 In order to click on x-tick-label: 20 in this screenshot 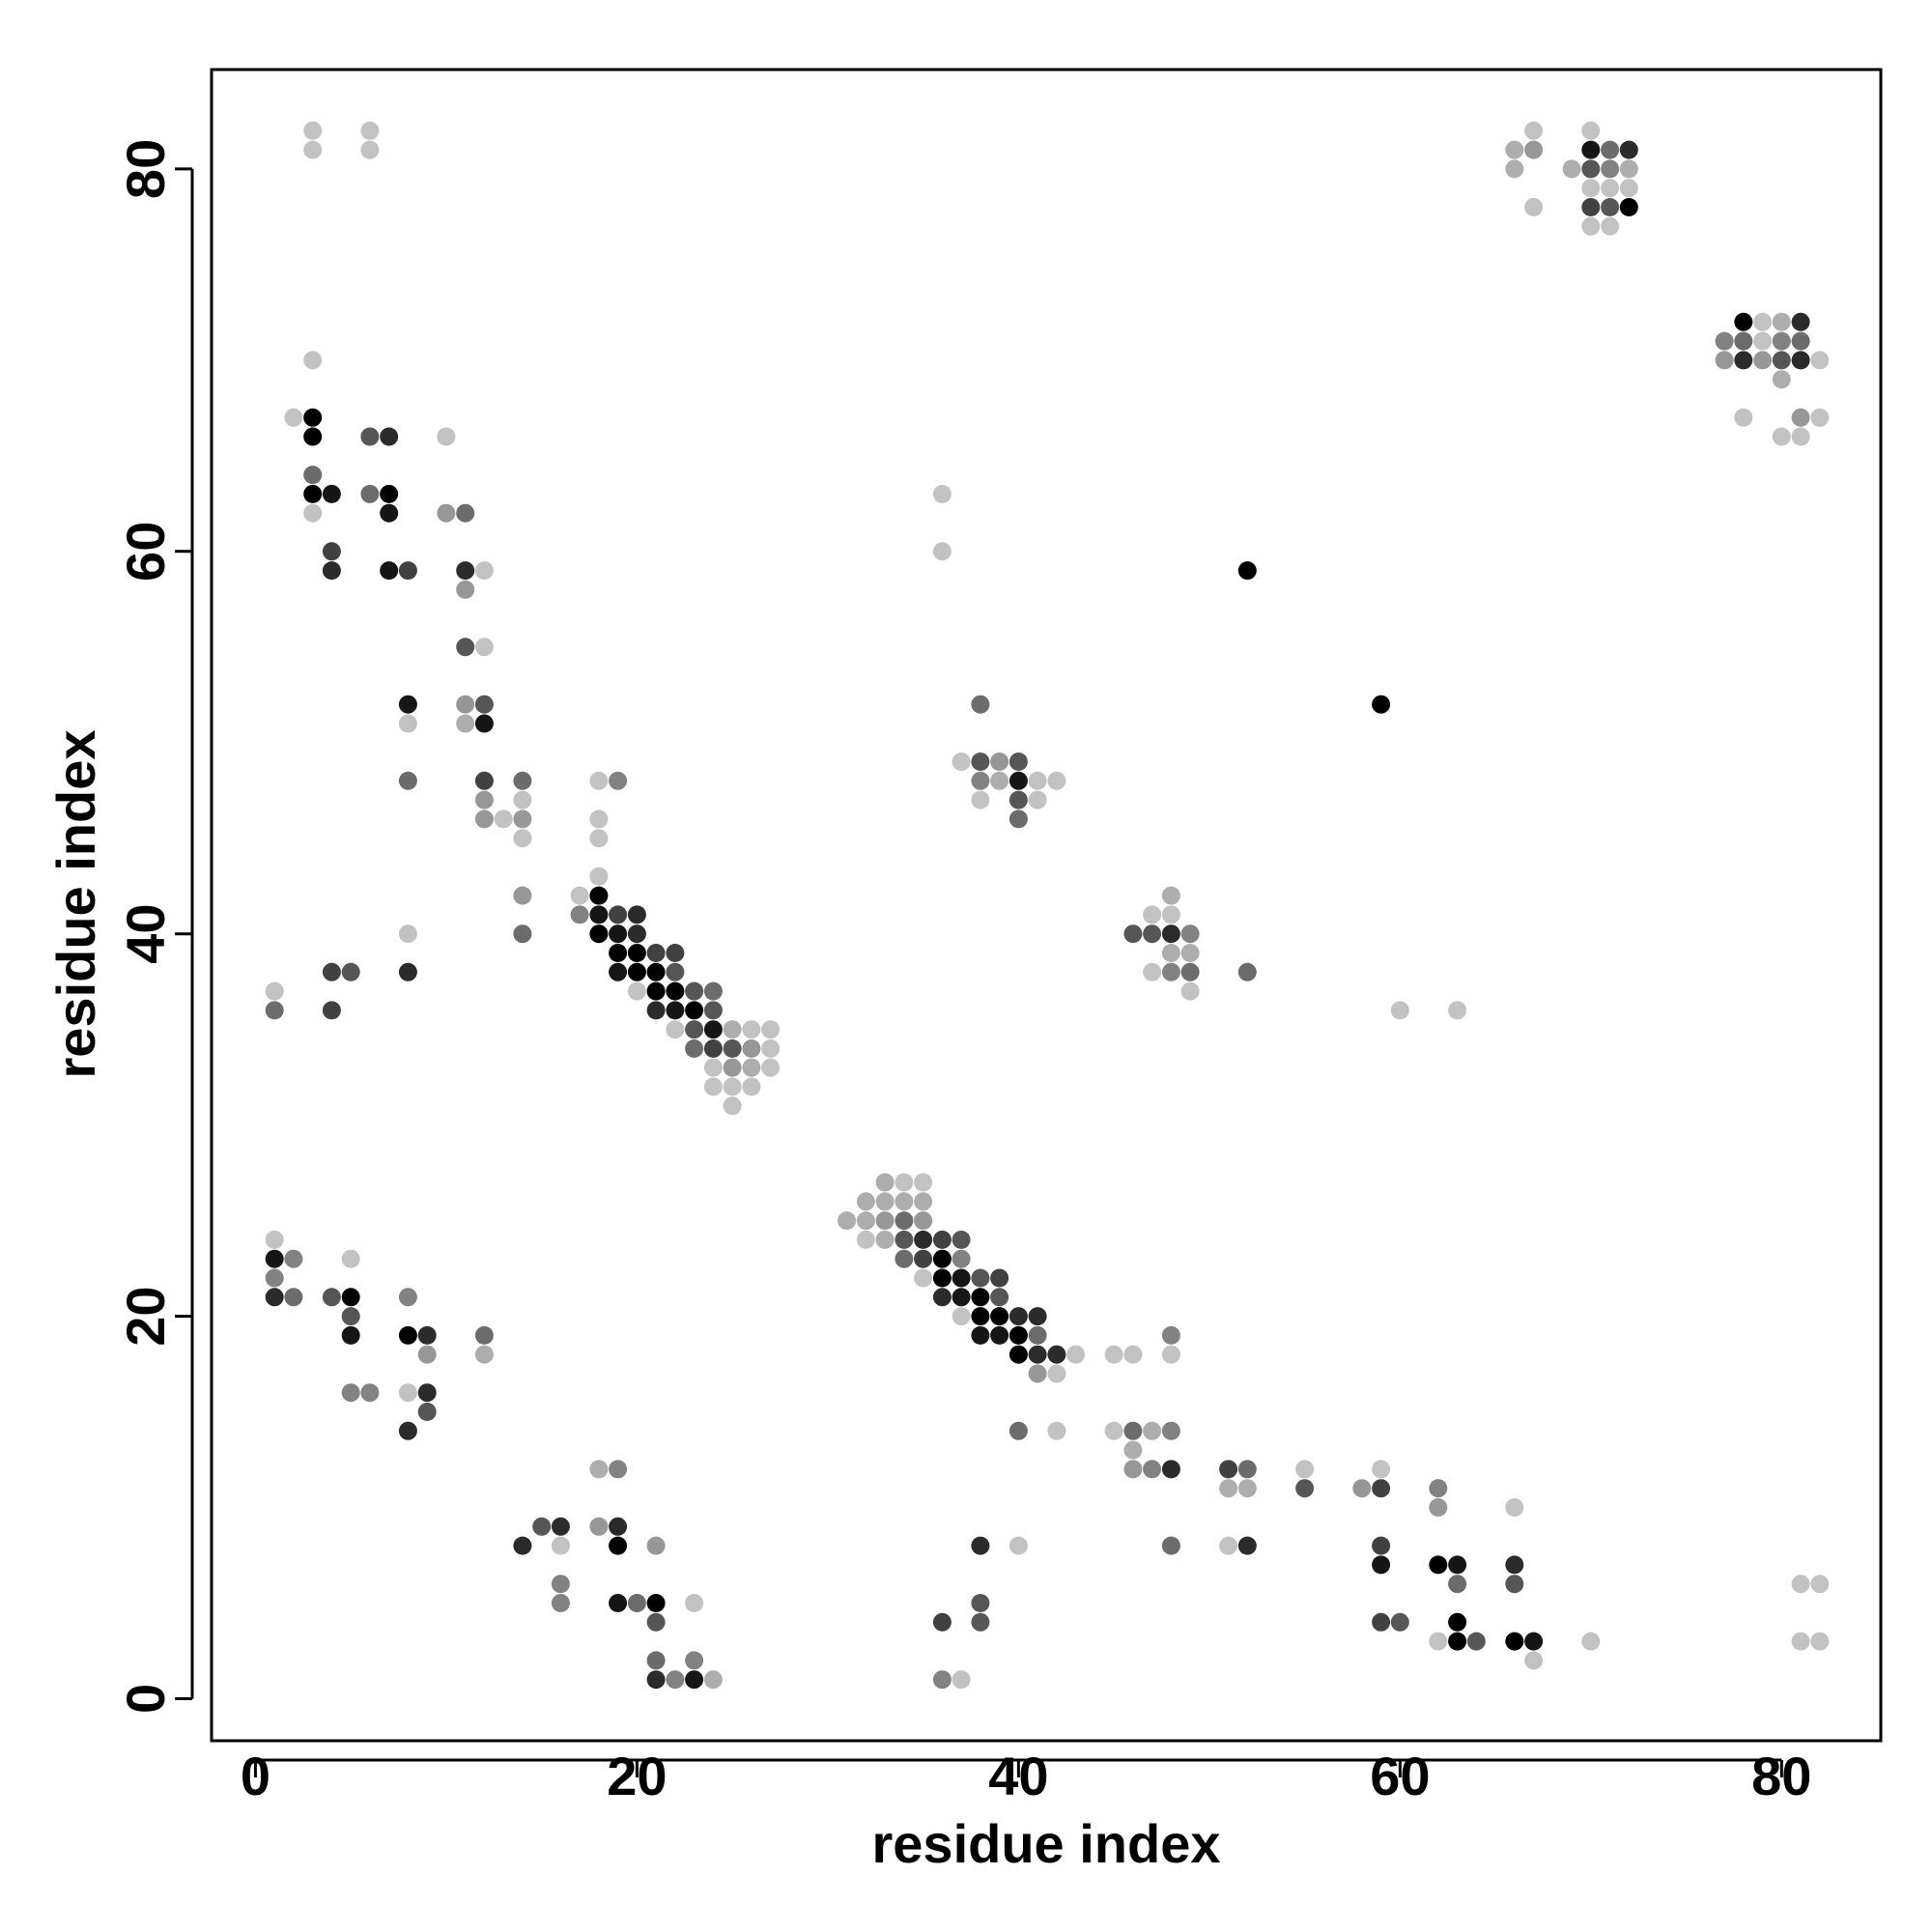, I will do `click(637, 1776)`.